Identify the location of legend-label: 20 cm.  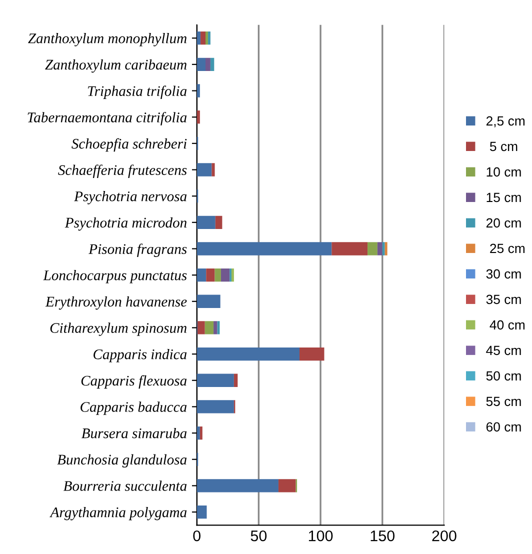
(503, 223).